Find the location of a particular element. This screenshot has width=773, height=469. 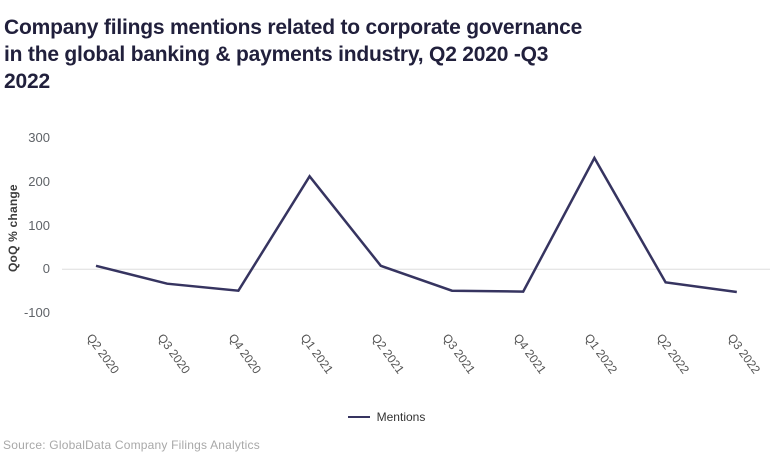

chart-title-line-3: 2022 is located at coordinates (27, 81).